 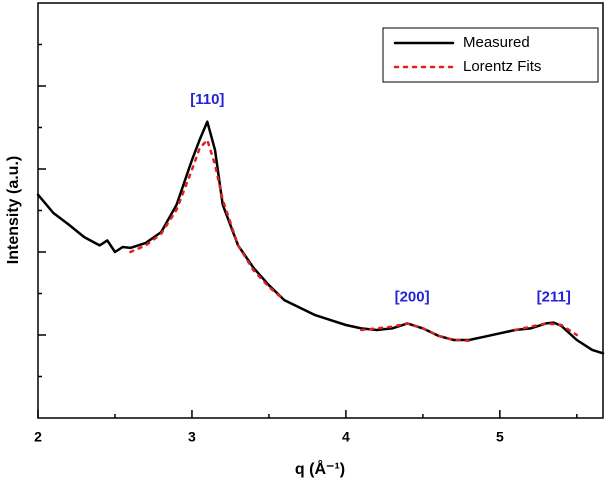 I want to click on legend-label: Lorentz Fits, so click(x=502, y=66).